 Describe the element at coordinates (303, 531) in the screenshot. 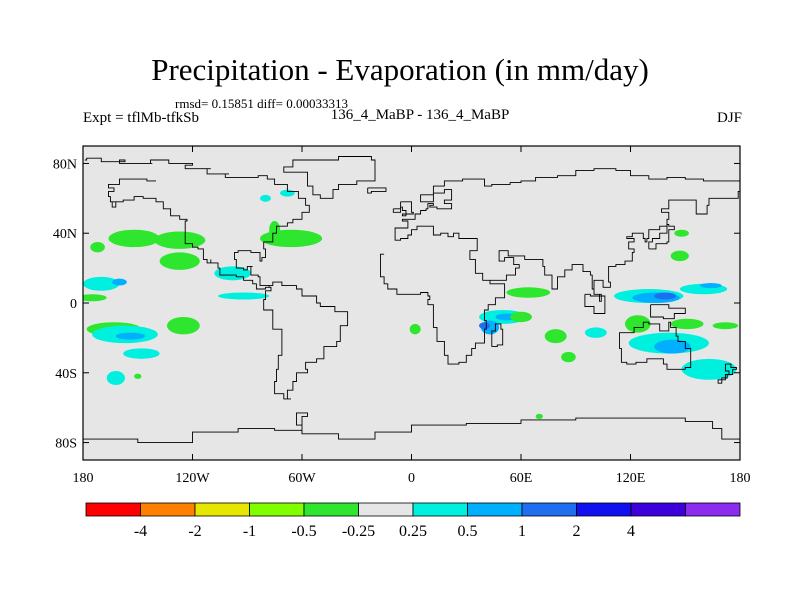

I see `colorbar-label-3: -0.5` at that location.